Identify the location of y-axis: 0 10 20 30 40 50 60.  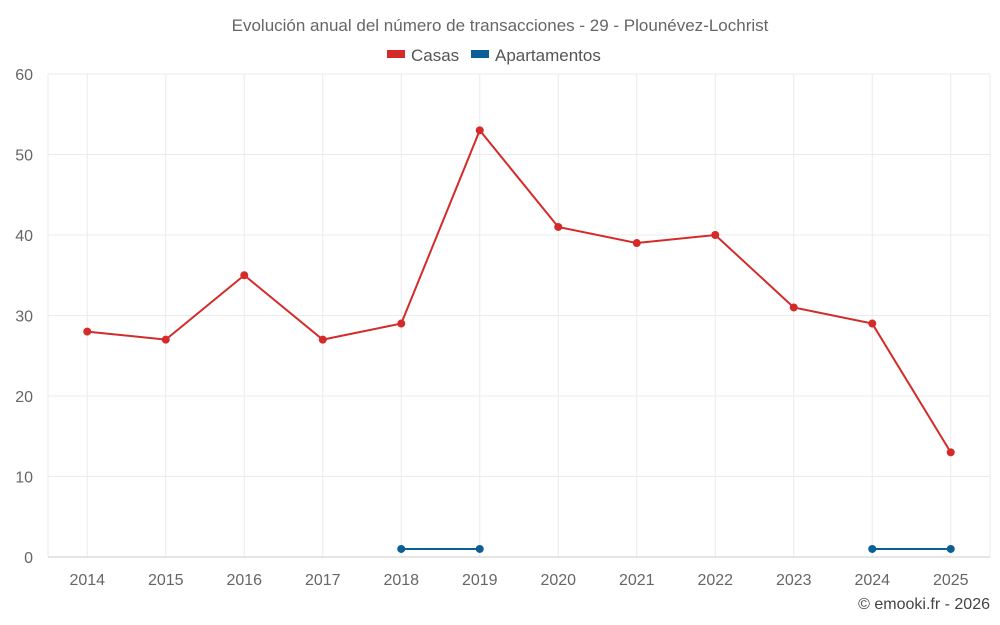
(24, 317).